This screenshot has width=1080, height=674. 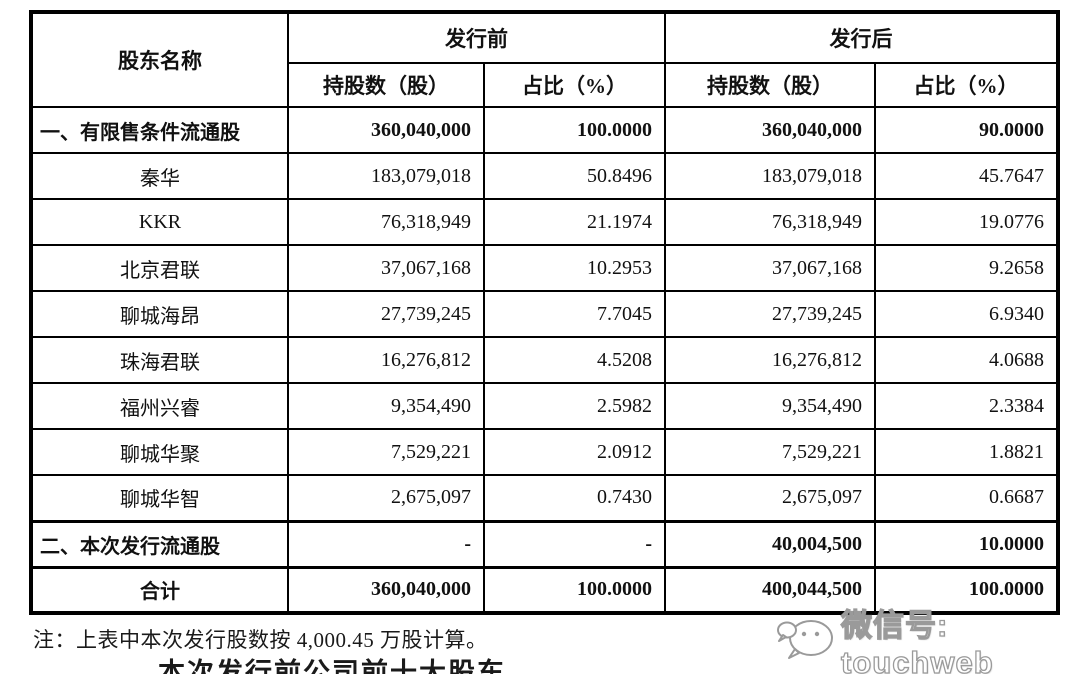 I want to click on post-pct-value: 1.8821, so click(x=966, y=452).